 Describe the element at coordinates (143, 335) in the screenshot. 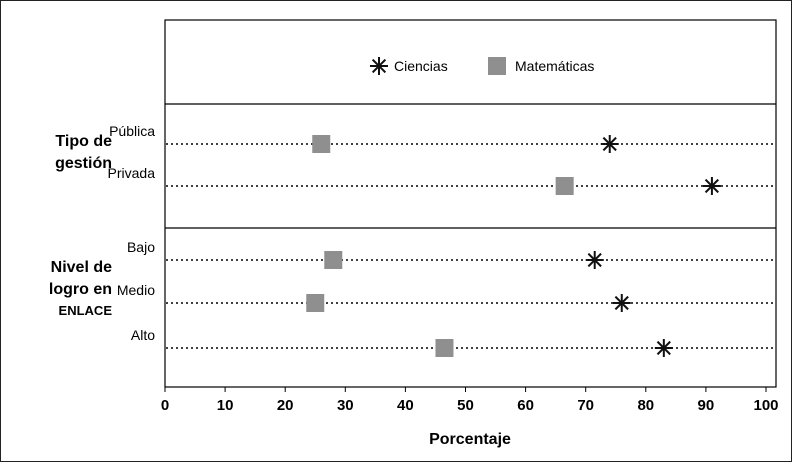

I see `category-label: Alto` at that location.